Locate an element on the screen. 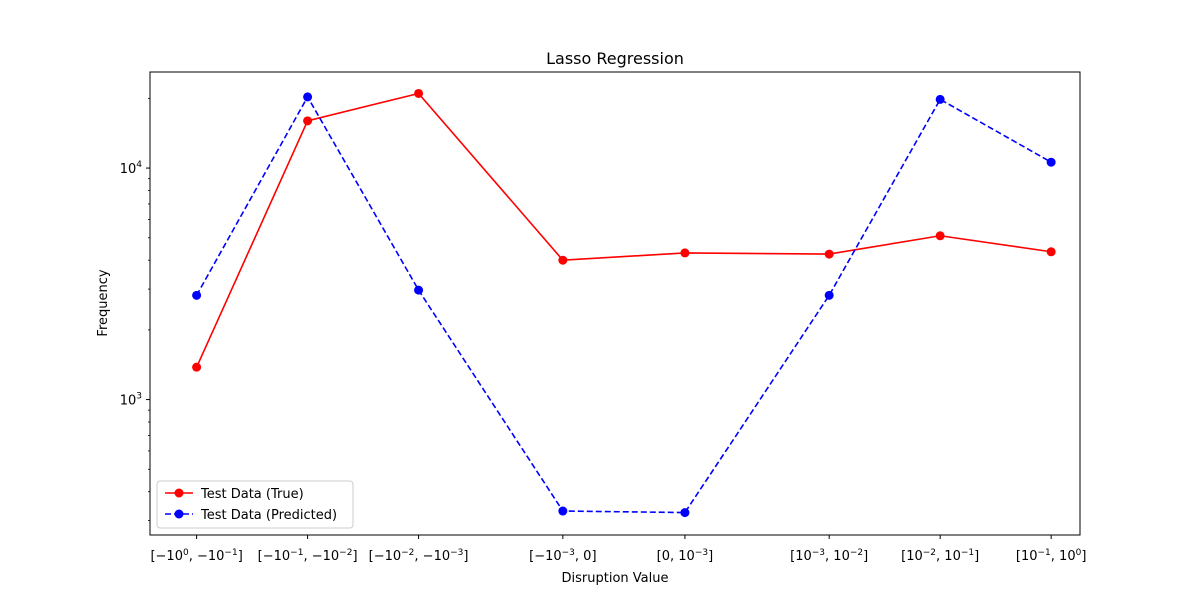 This screenshot has width=1200, height=604. legend-box is located at coordinates (255, 504).